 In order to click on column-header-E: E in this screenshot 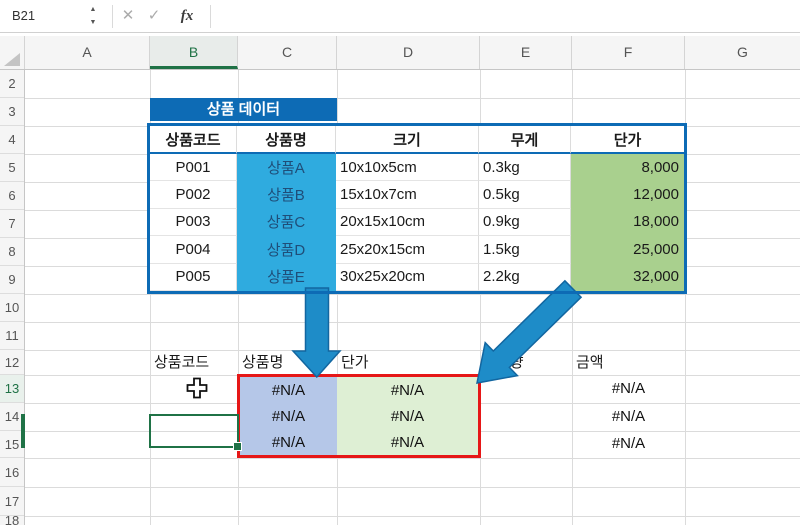, I will do `click(526, 52)`.